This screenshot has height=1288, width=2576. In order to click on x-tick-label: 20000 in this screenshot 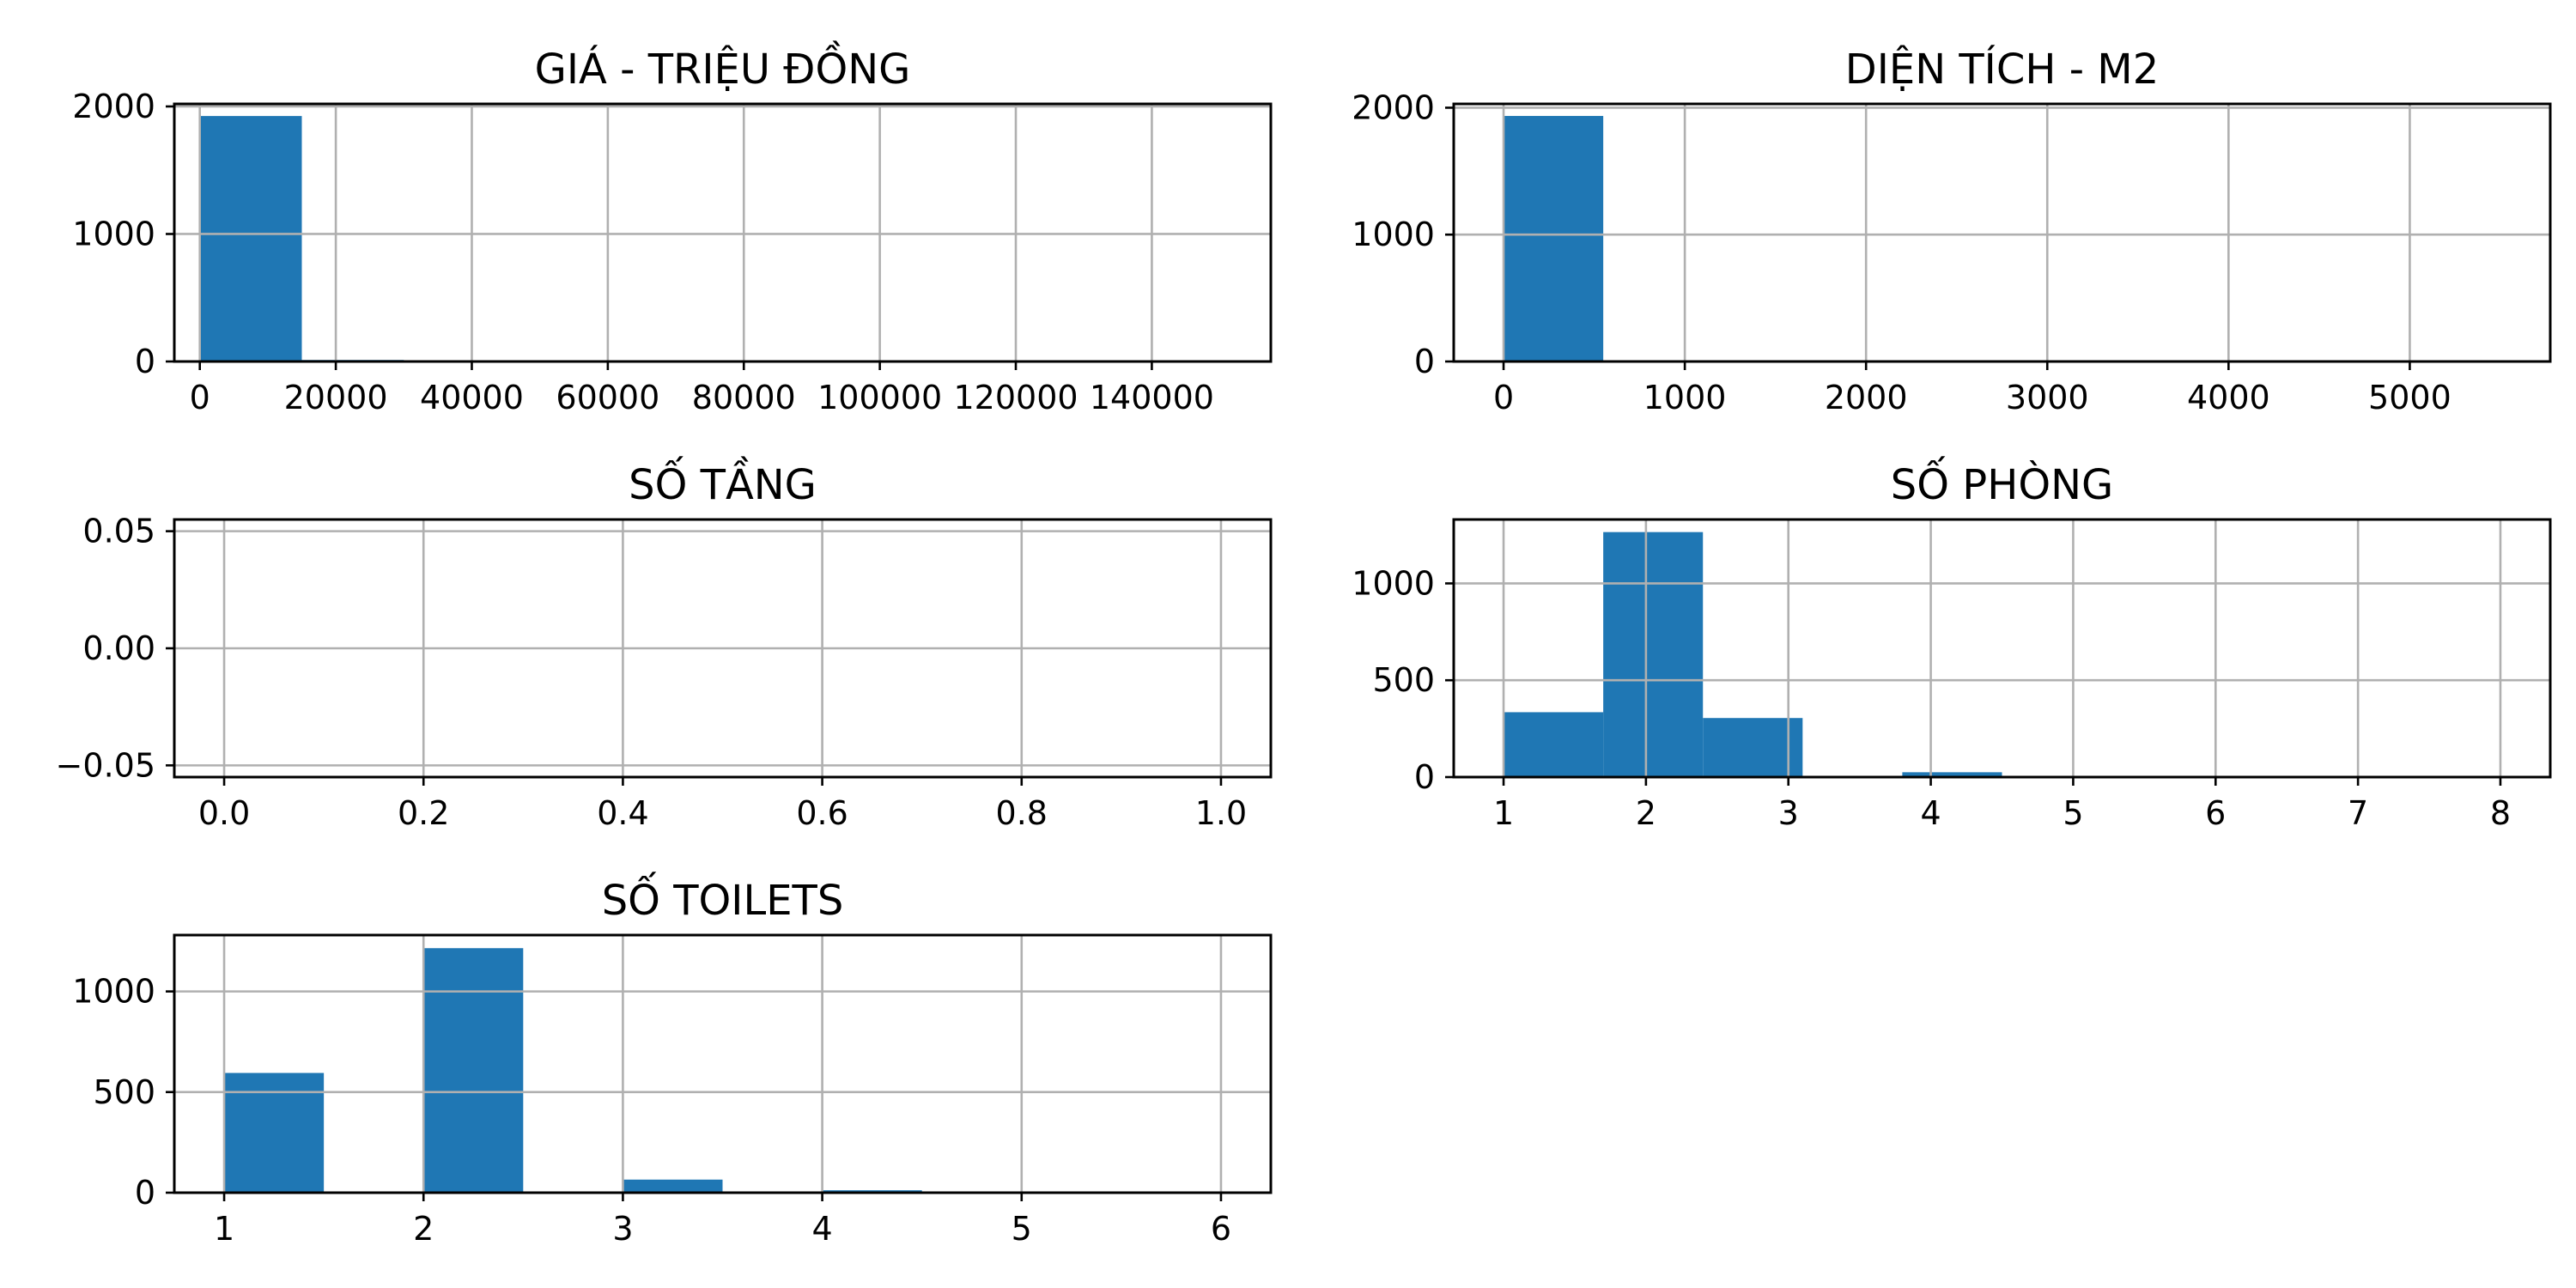, I will do `click(336, 398)`.